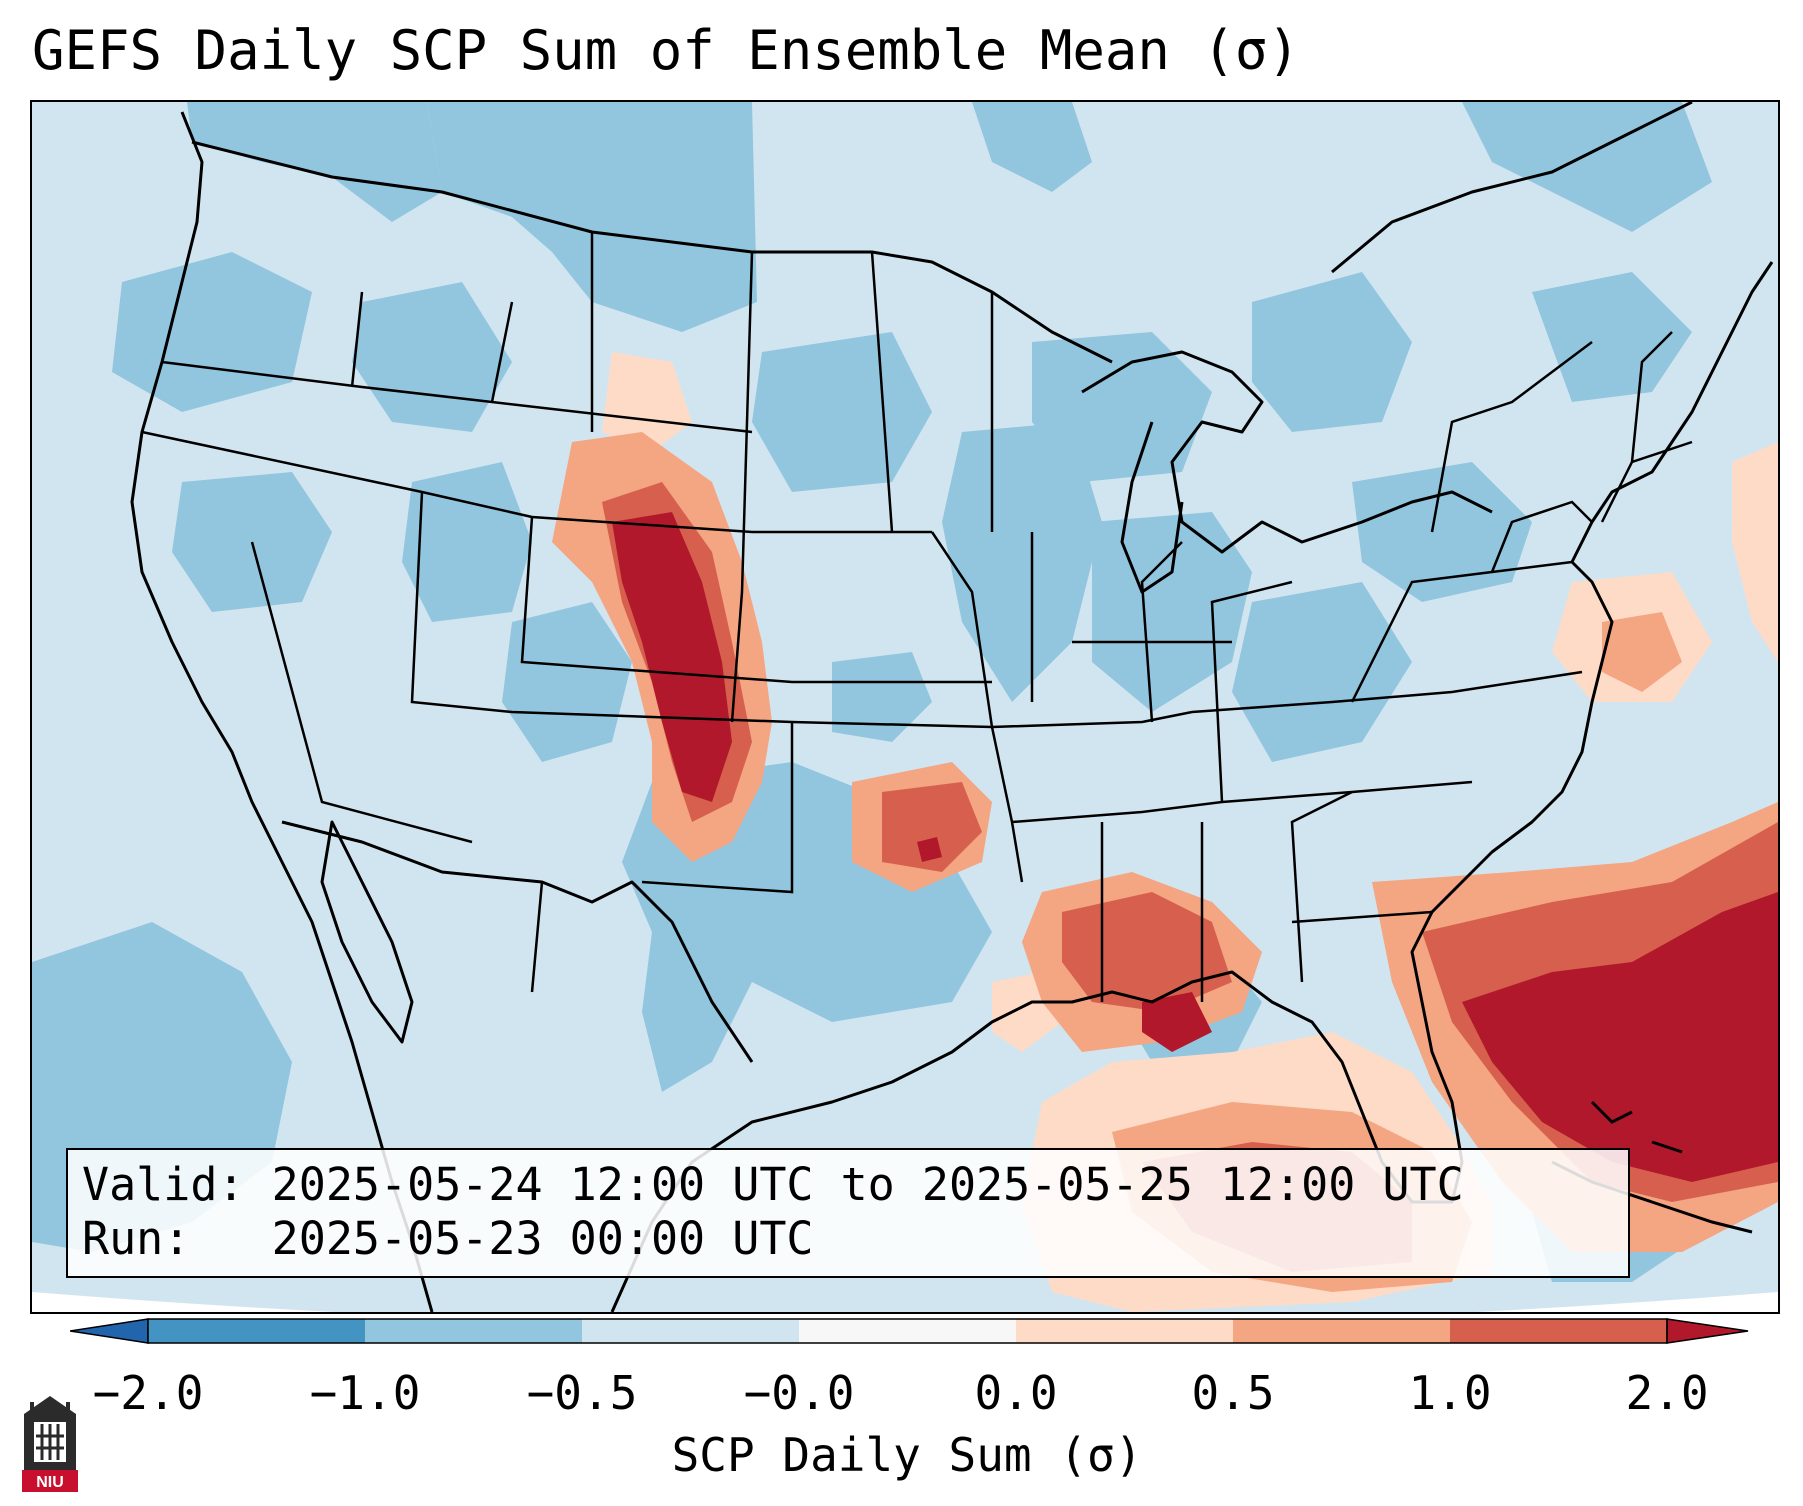  Describe the element at coordinates (1450, 1393) in the screenshot. I see `colorbar-tick: 1.0` at that location.